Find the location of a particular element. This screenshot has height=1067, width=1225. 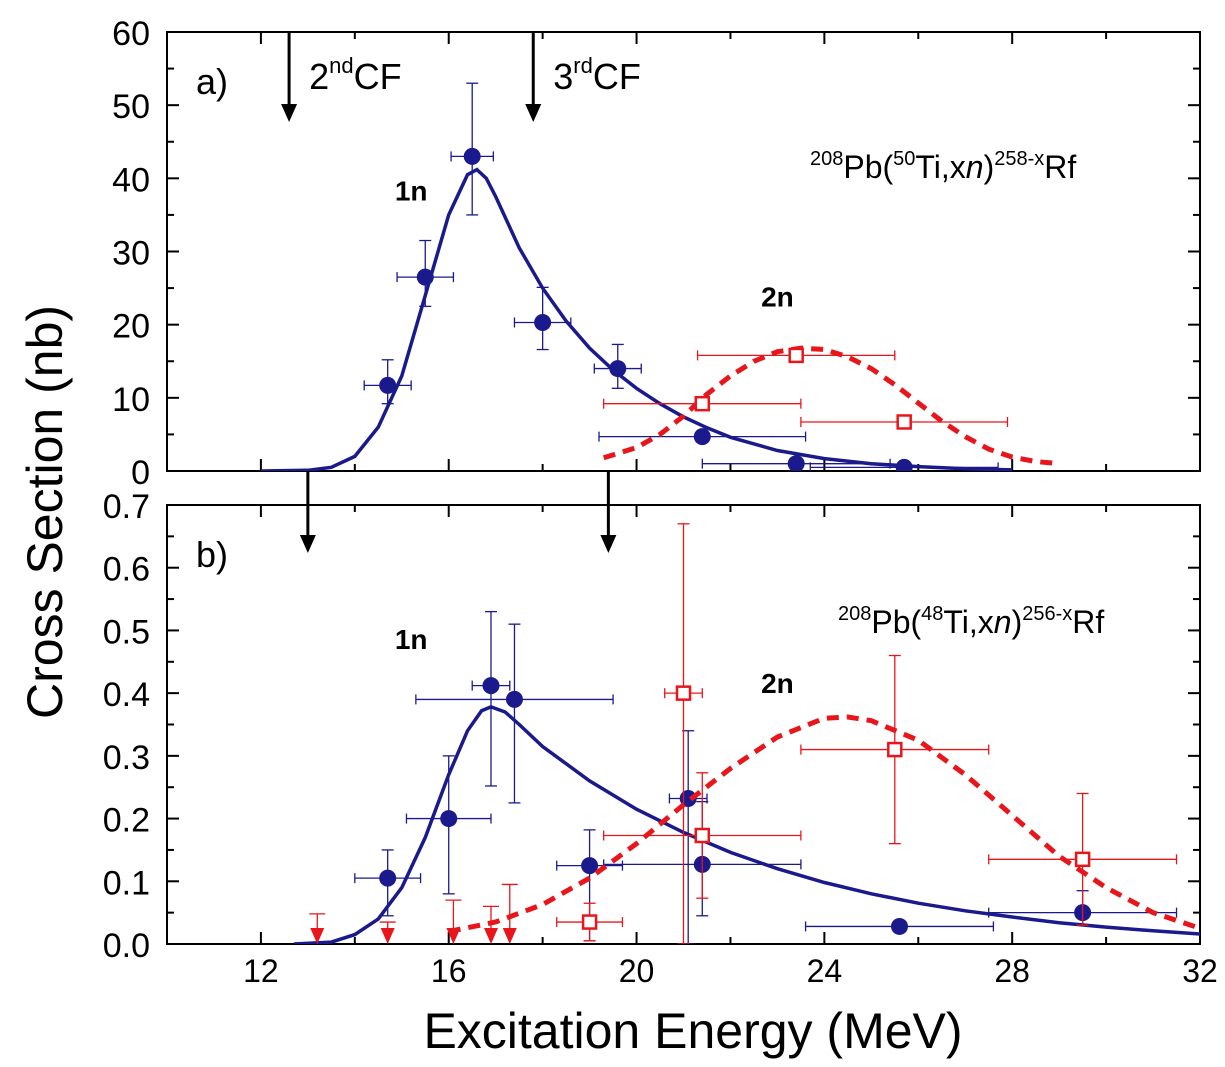

y-tick-label: 10 is located at coordinates (131, 400).